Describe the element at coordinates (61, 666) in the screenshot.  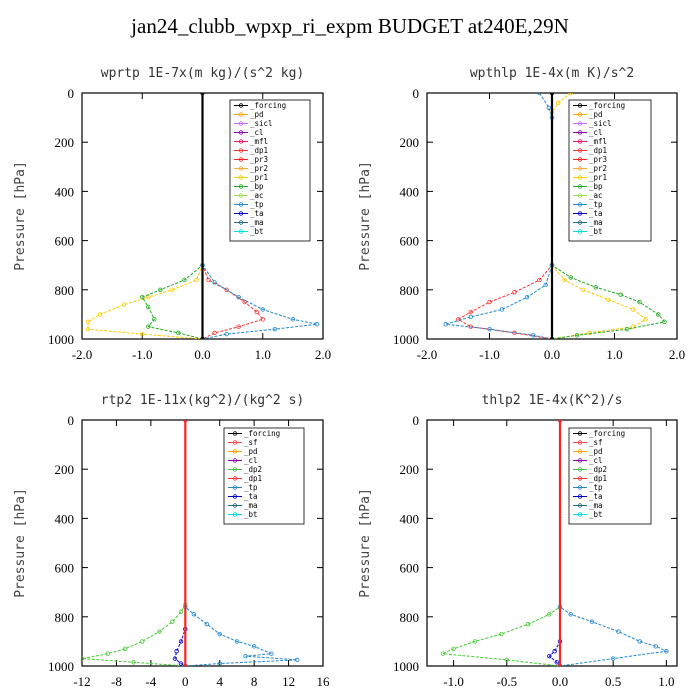
I see `y-tick-label: 1000` at that location.